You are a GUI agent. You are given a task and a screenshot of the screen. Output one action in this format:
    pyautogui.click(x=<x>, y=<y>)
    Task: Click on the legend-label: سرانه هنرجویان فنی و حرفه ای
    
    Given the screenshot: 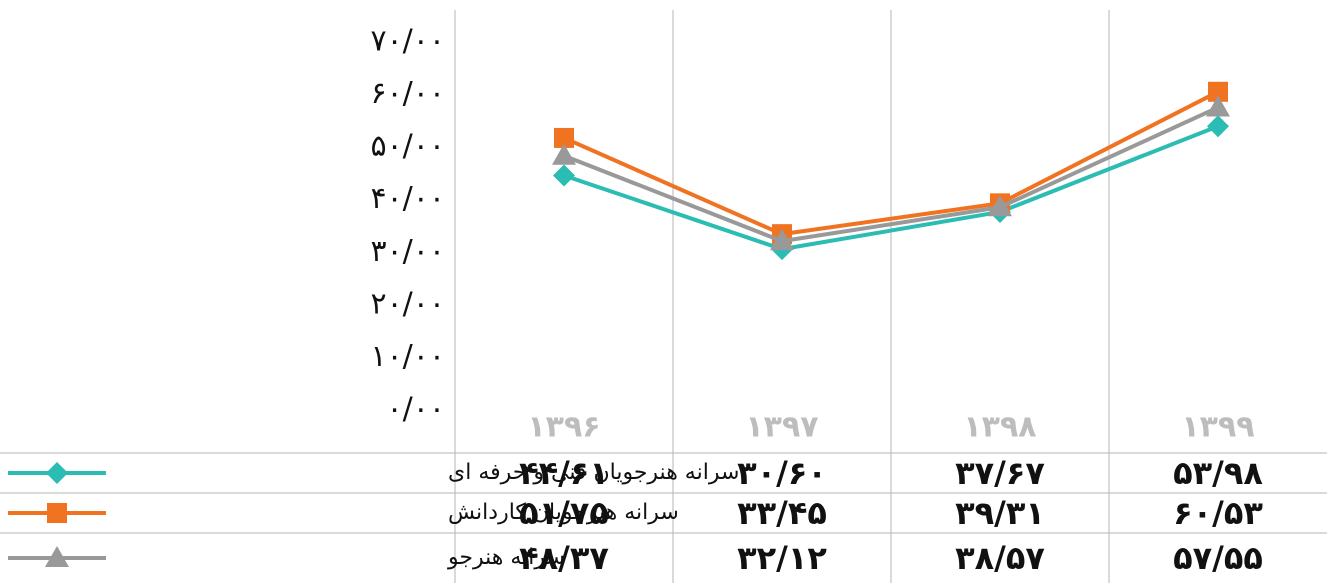 What is the action you would take?
    pyautogui.click(x=593, y=472)
    